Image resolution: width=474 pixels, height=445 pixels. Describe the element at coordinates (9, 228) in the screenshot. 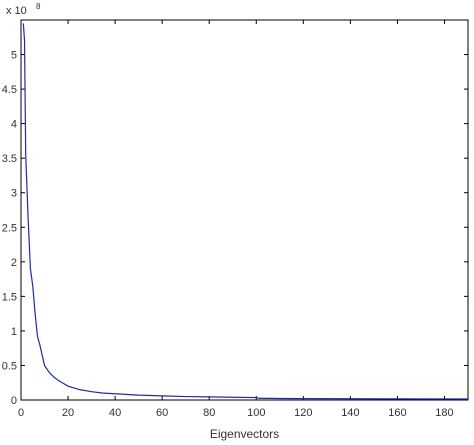

I see `y-tick-label: 2.5` at that location.